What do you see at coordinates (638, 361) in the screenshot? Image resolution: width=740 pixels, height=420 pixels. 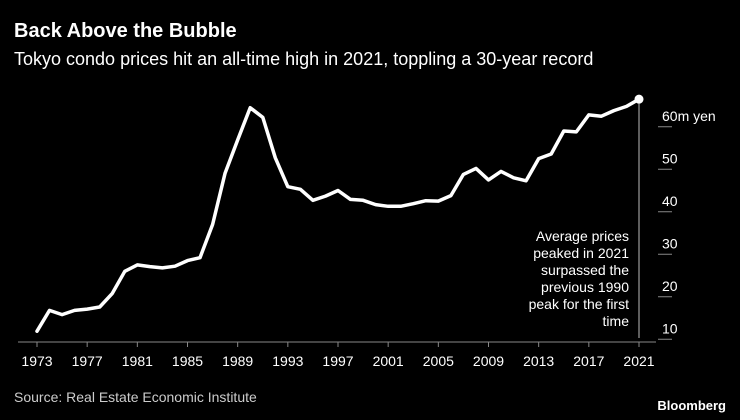 I see `x-tick-label: 2021` at bounding box center [638, 361].